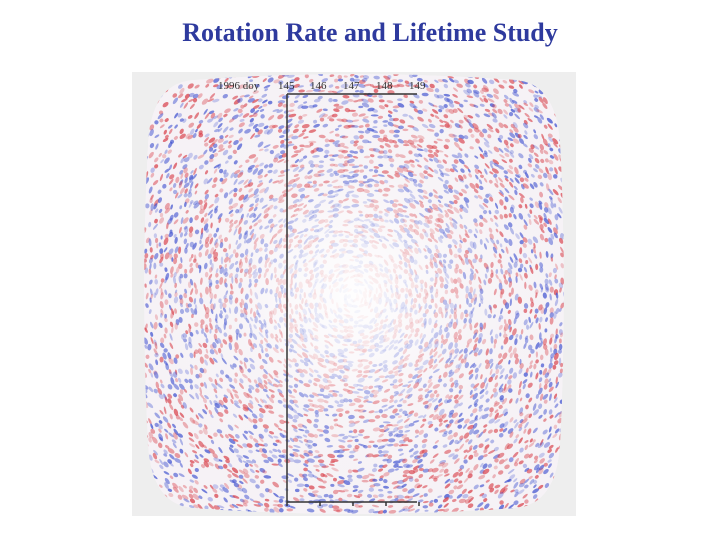 Image resolution: width=720 pixels, height=540 pixels. What do you see at coordinates (384, 86) in the screenshot?
I see `axis-tick-label: 148` at bounding box center [384, 86].